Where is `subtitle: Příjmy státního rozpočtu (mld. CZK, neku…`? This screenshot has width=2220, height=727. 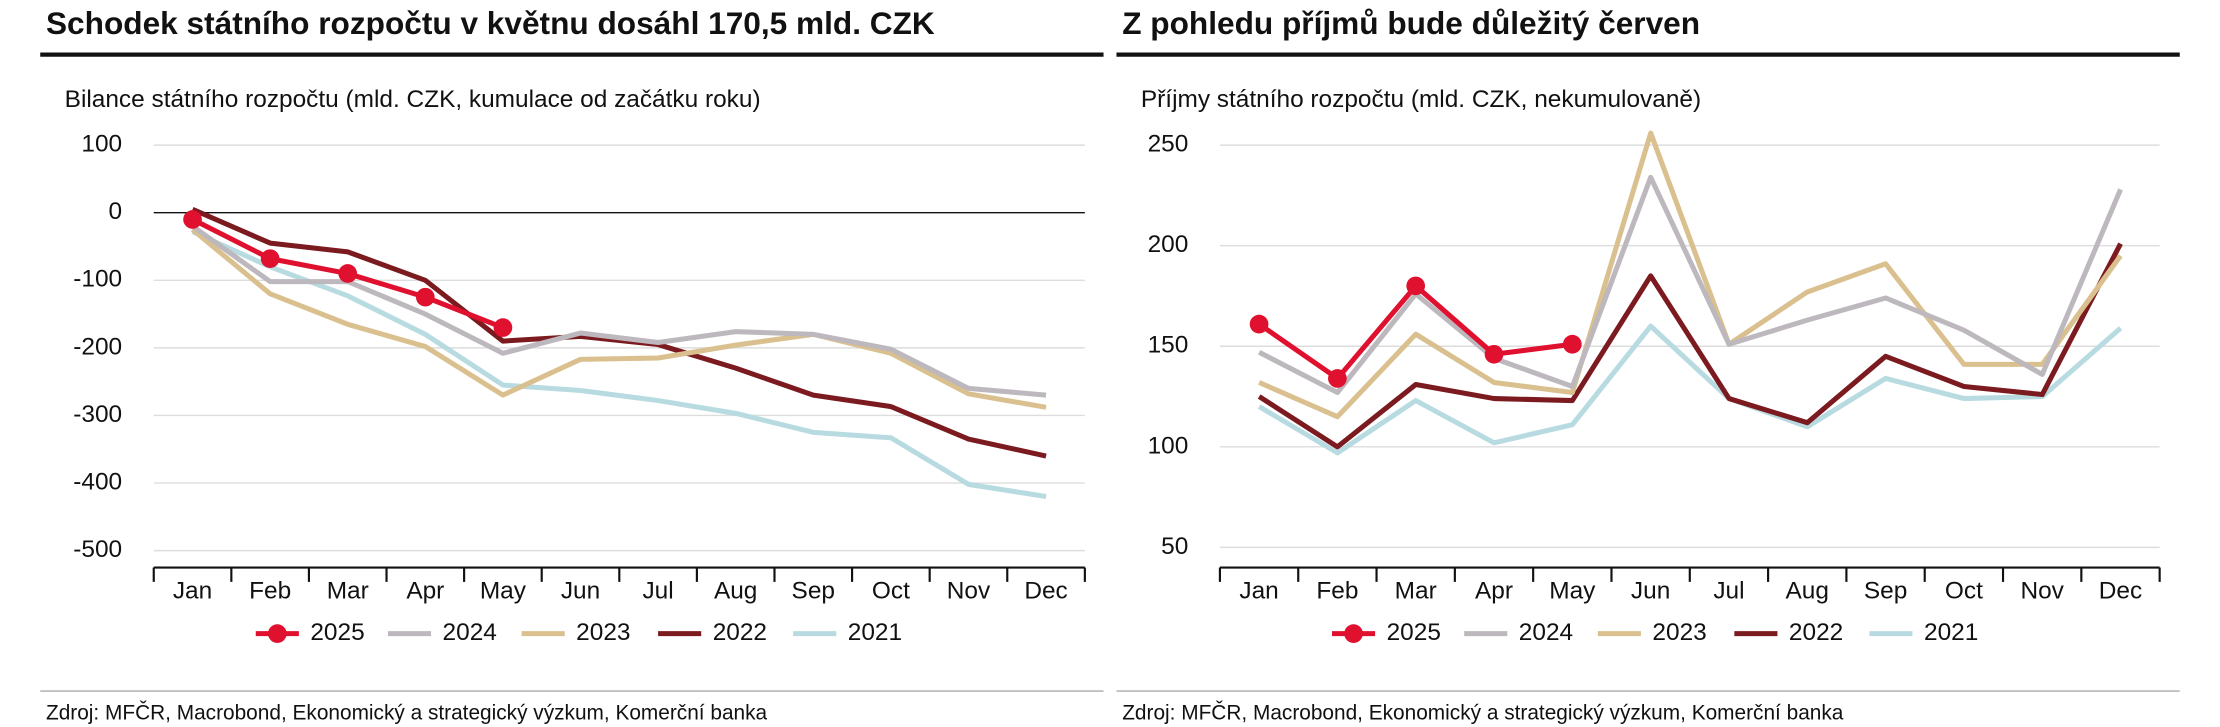
subtitle: Příjmy státního rozpočtu (mld. CZK, neku… is located at coordinates (1421, 99).